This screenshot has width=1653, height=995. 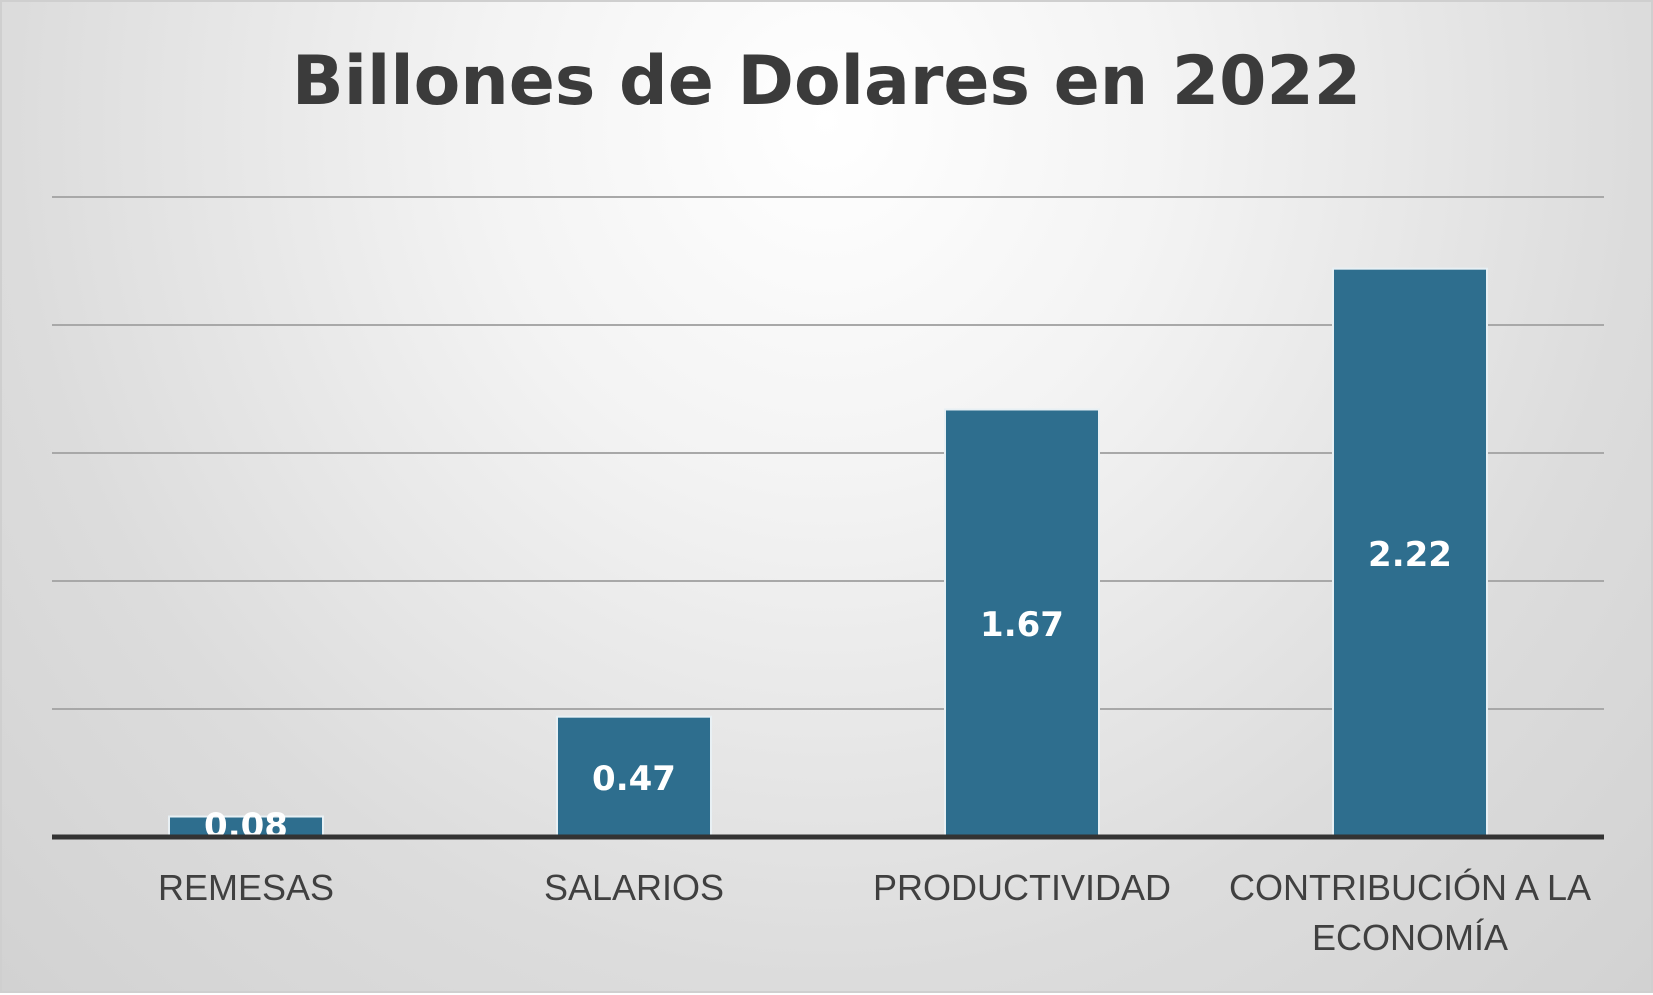 I want to click on data-label: 0.47, so click(x=634, y=779).